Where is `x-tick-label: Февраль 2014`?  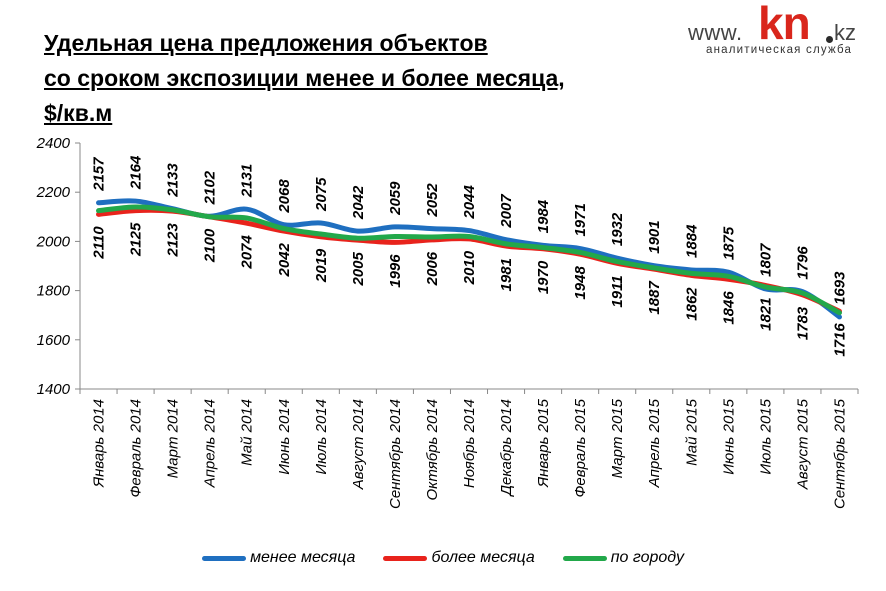
x-tick-label: Февраль 2014 is located at coordinates (136, 448).